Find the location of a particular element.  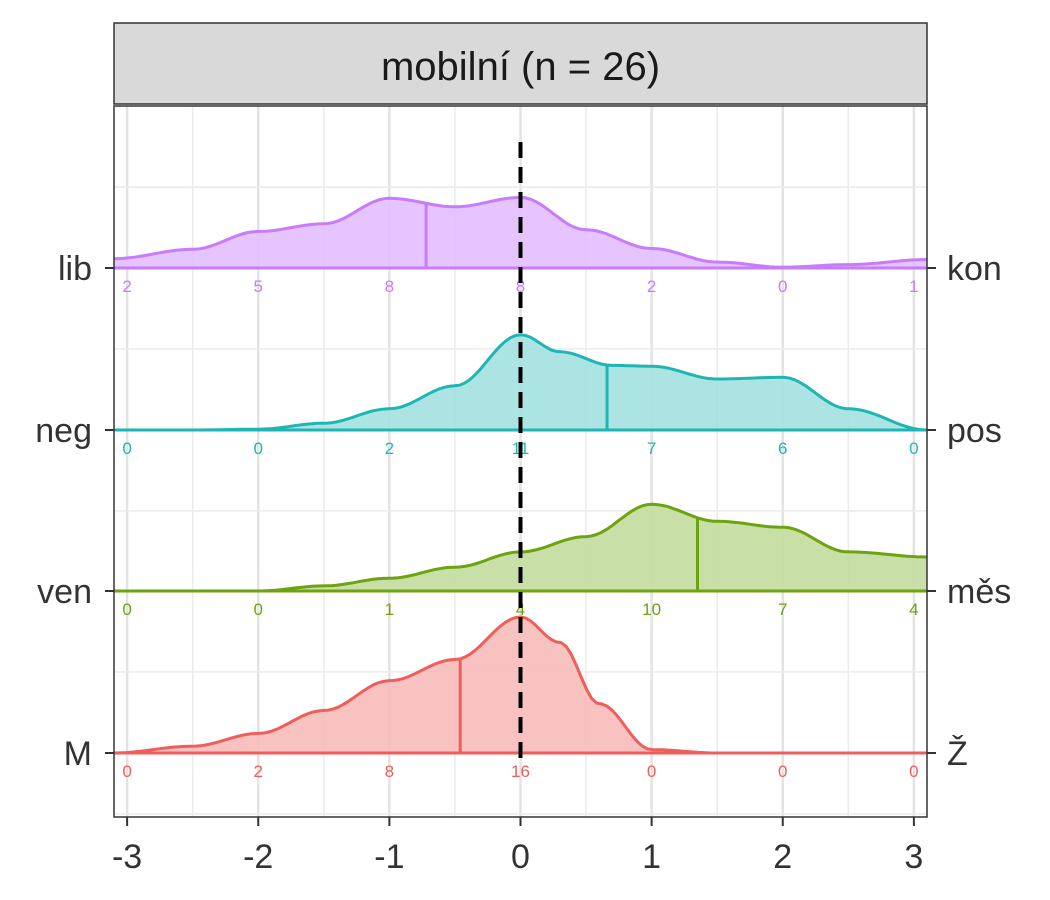

y-label-right: kon is located at coordinates (974, 269).